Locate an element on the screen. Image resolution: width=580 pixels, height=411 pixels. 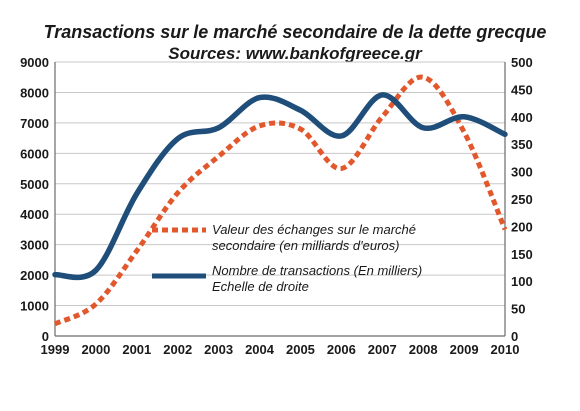
y-left-tick-label: 5000 is located at coordinates (34, 184).